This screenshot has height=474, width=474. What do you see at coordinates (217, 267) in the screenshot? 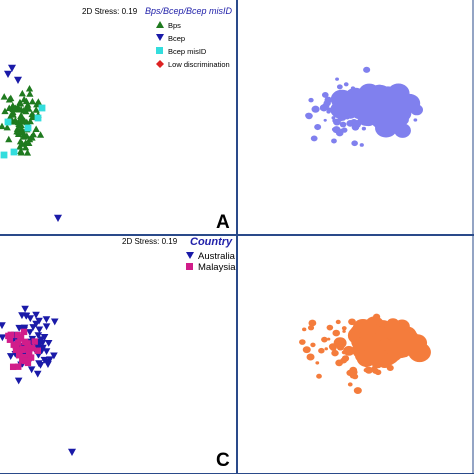
I see `legend-malaysia-label: Malaysia` at bounding box center [217, 267].